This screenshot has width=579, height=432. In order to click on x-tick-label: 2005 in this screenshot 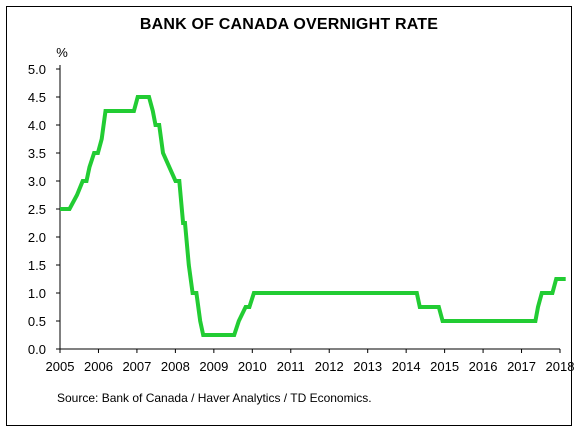, I will do `click(60, 366)`.